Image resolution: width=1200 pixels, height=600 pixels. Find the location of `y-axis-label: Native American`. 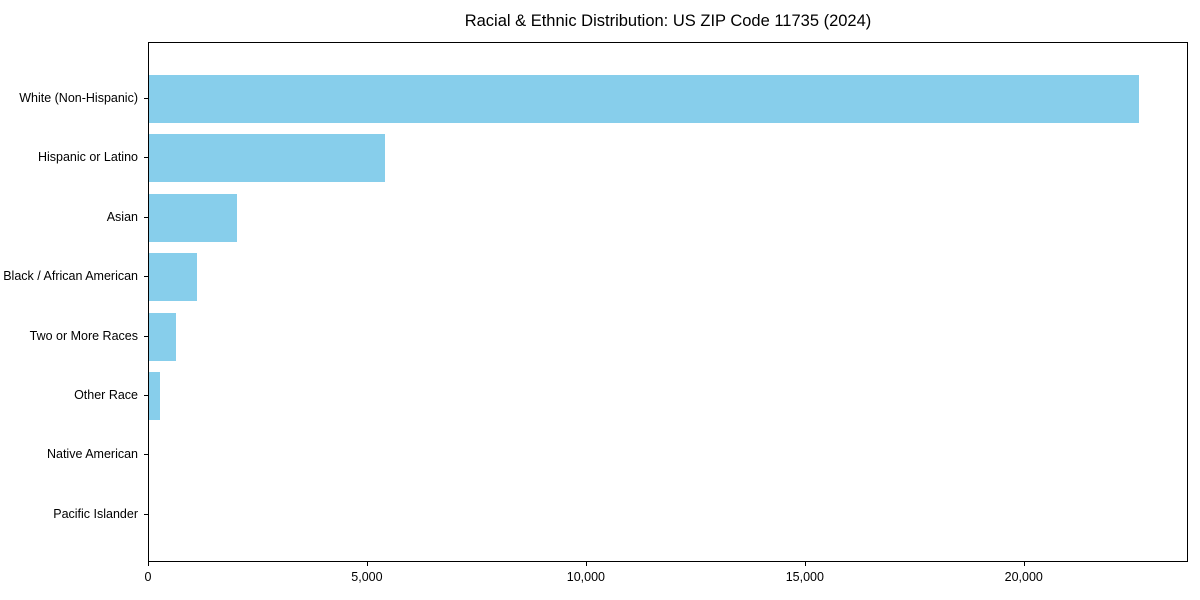

y-axis-label: Native American is located at coordinates (92, 454).